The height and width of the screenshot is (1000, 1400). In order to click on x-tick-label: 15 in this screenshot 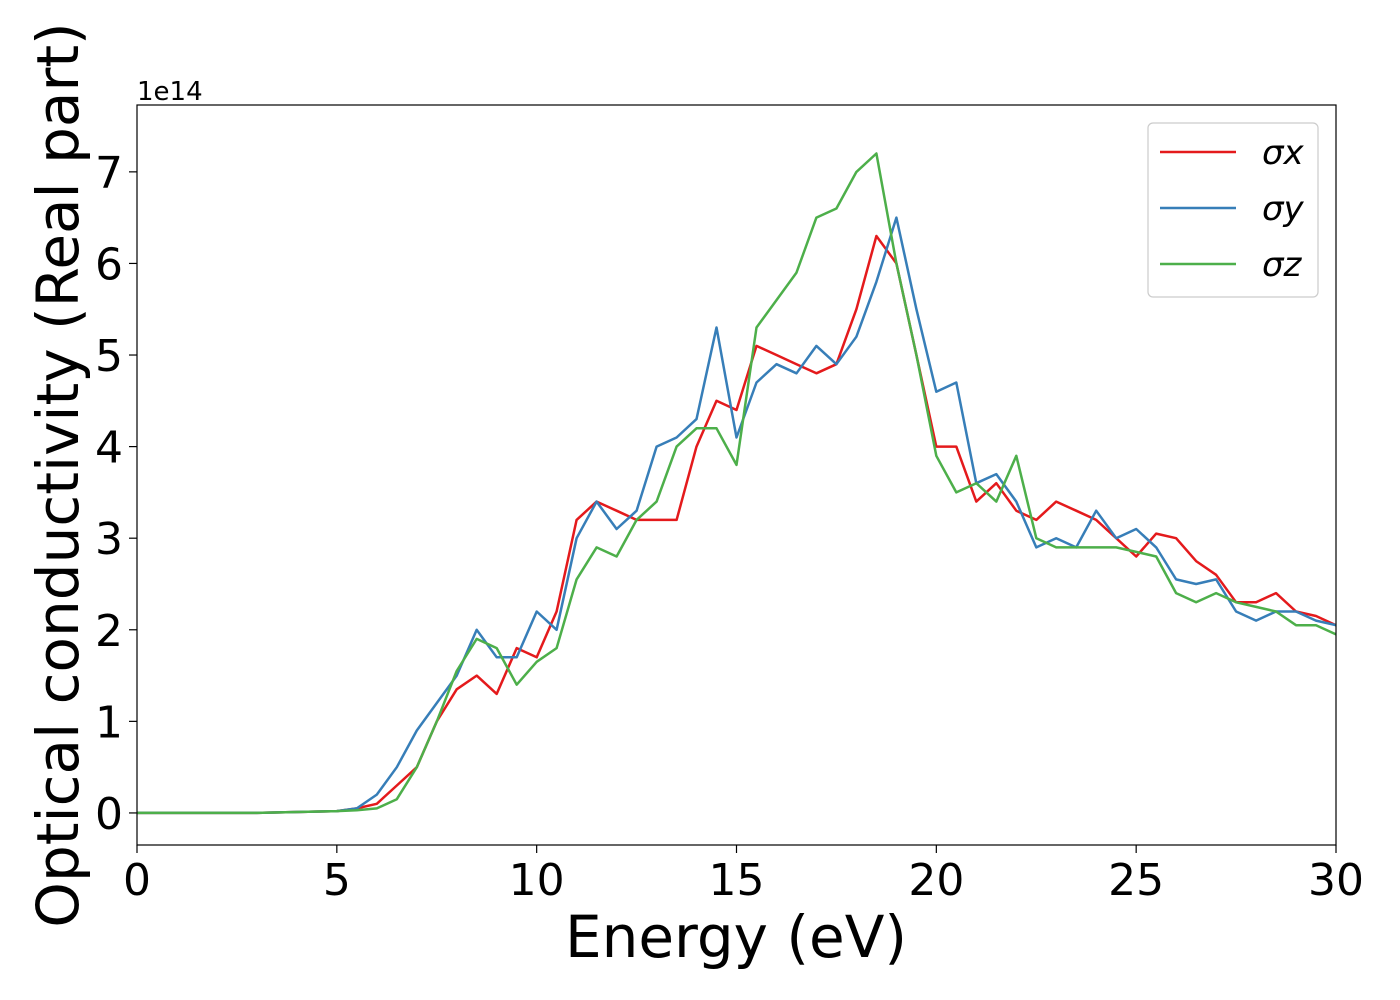, I will do `click(737, 880)`.